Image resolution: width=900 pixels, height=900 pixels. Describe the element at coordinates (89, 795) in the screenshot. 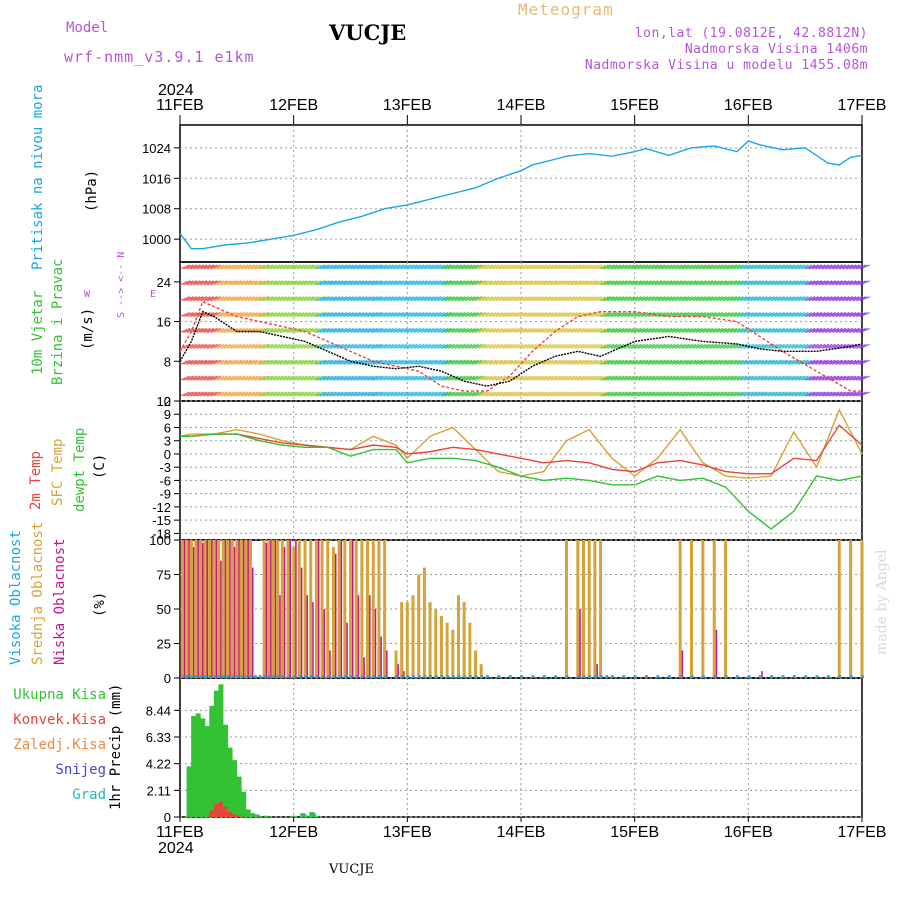

I see `legend-hail: Grad` at that location.